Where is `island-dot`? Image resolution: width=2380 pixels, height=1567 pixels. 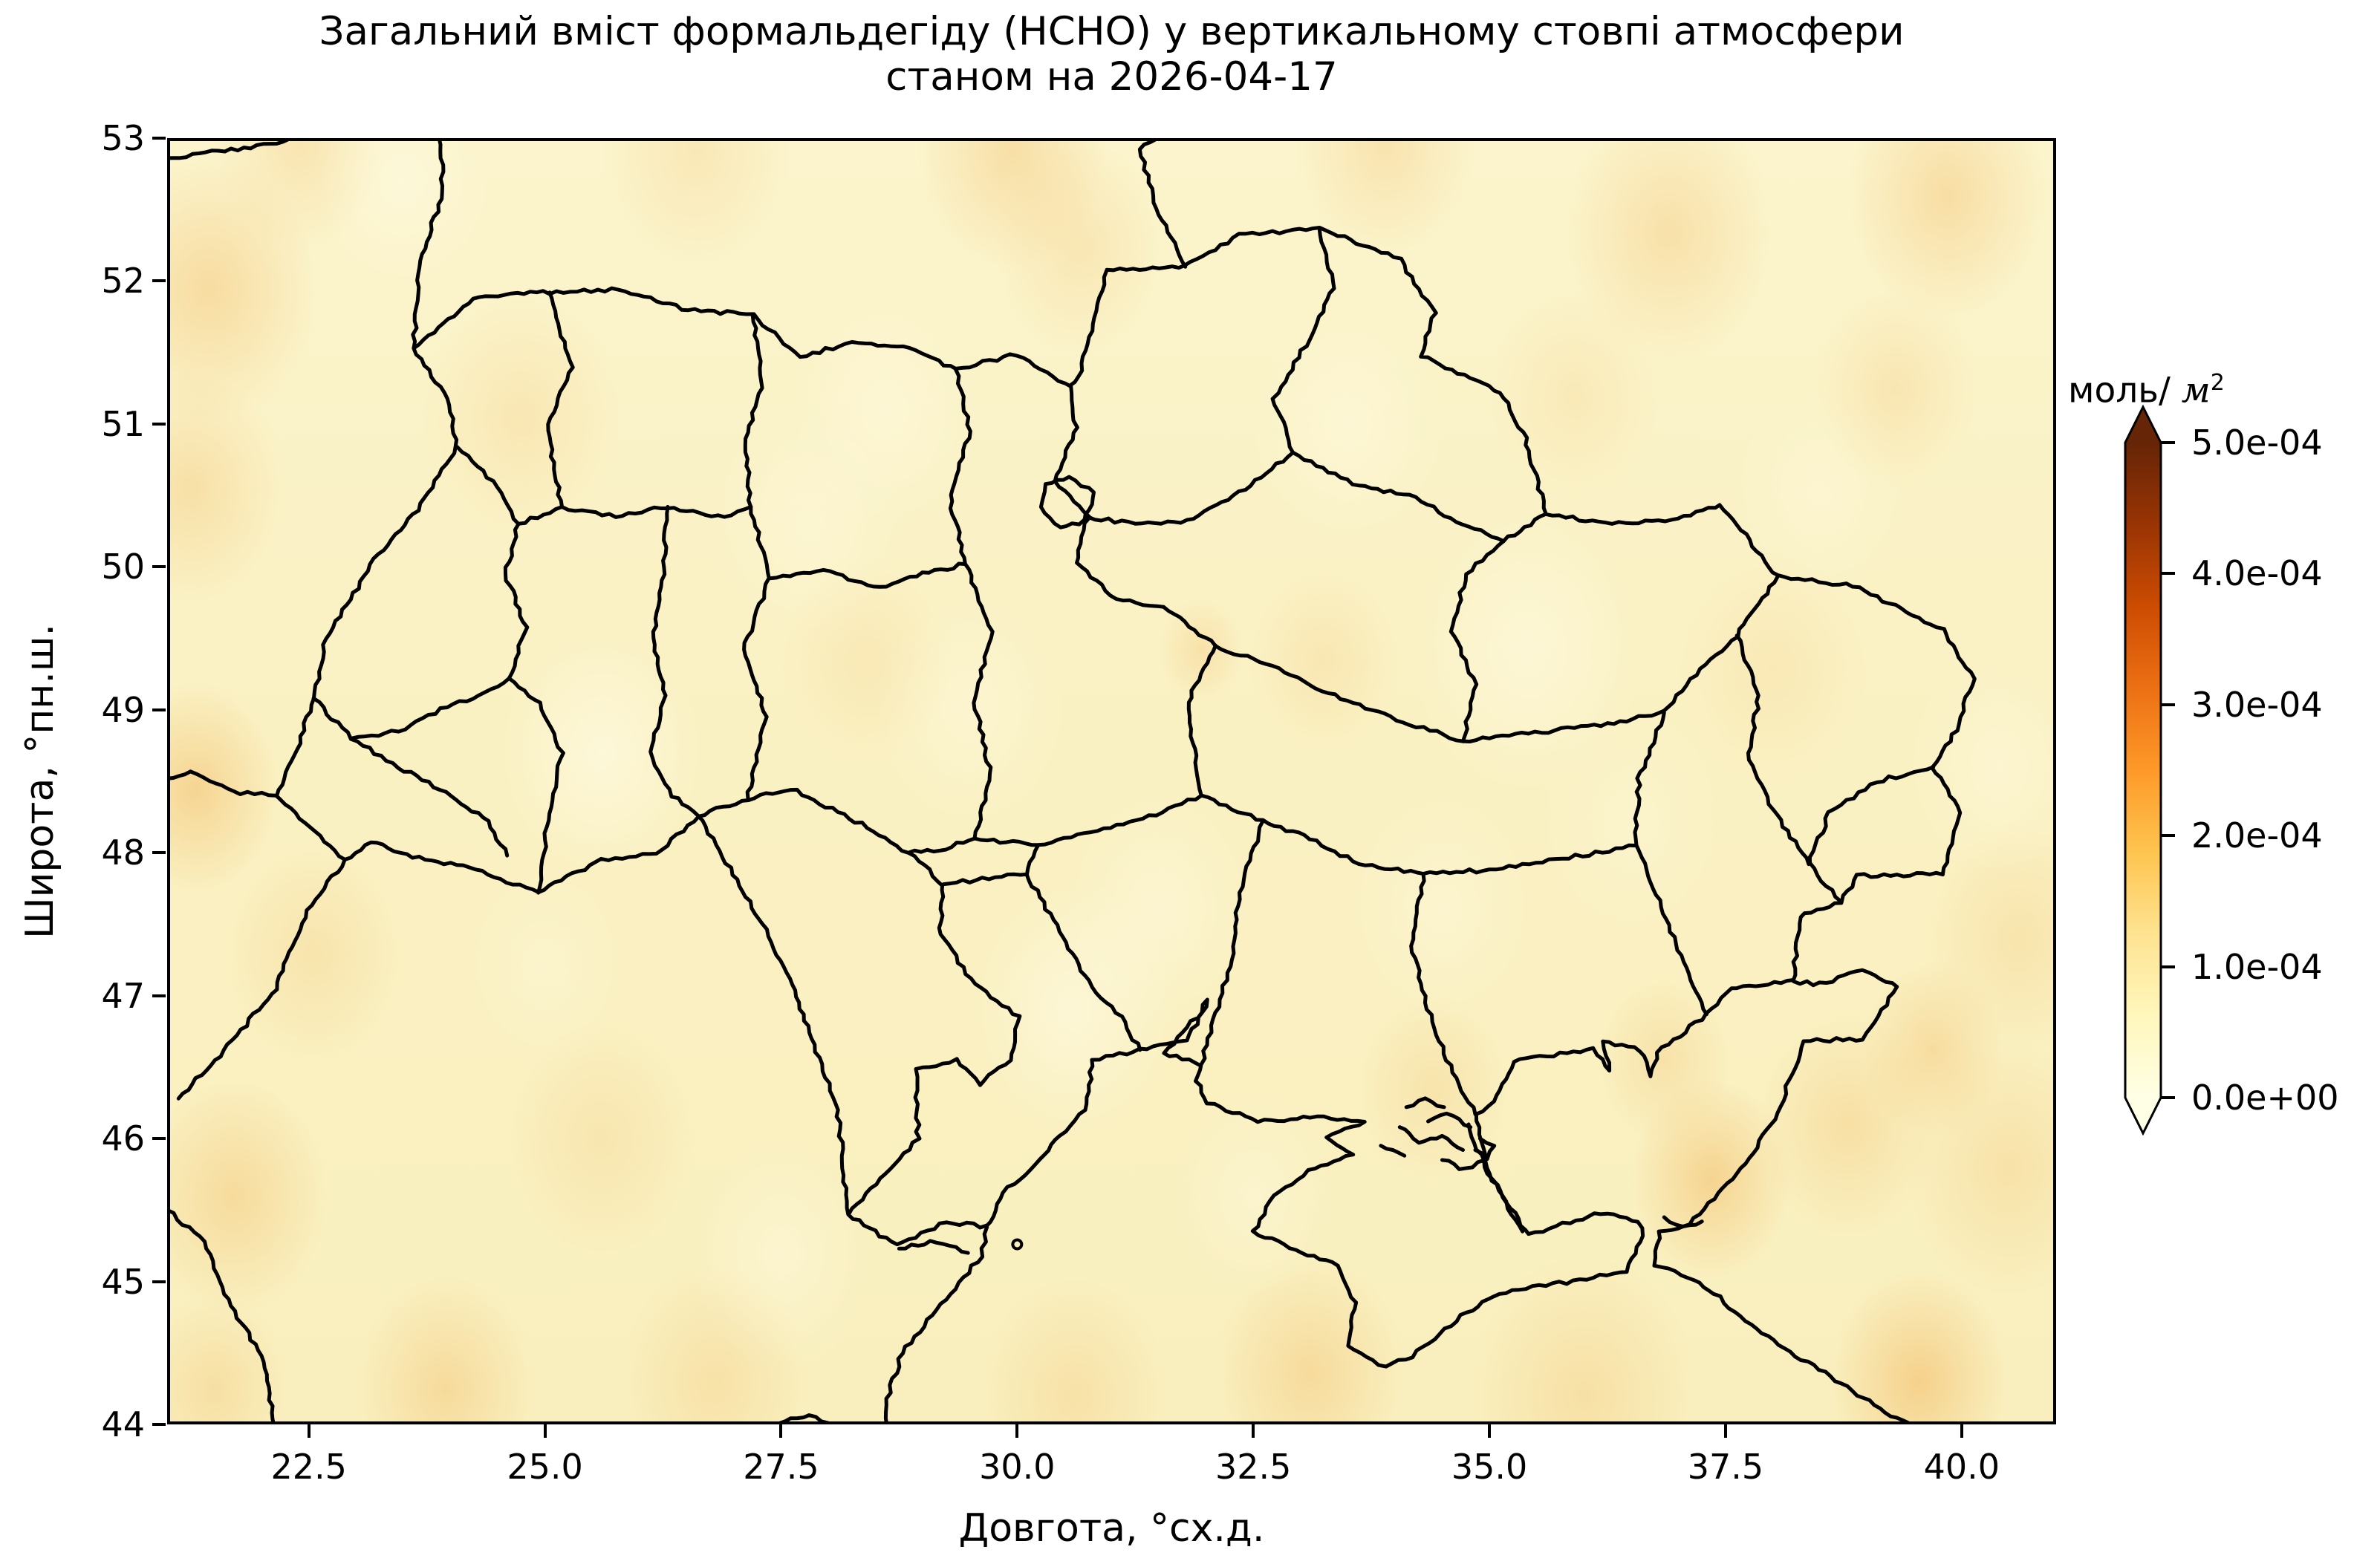
island-dot is located at coordinates (1018, 1244).